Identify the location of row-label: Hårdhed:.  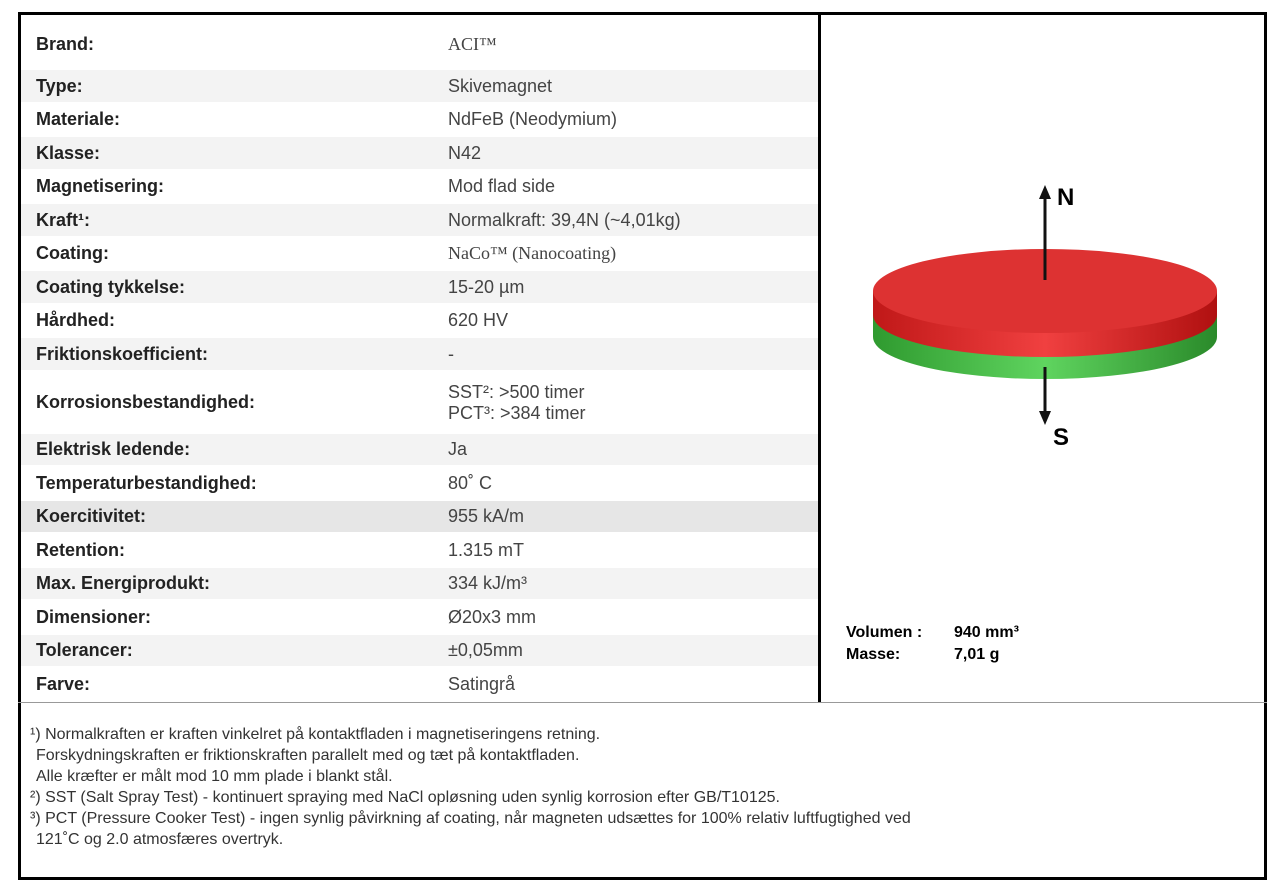
(76, 320).